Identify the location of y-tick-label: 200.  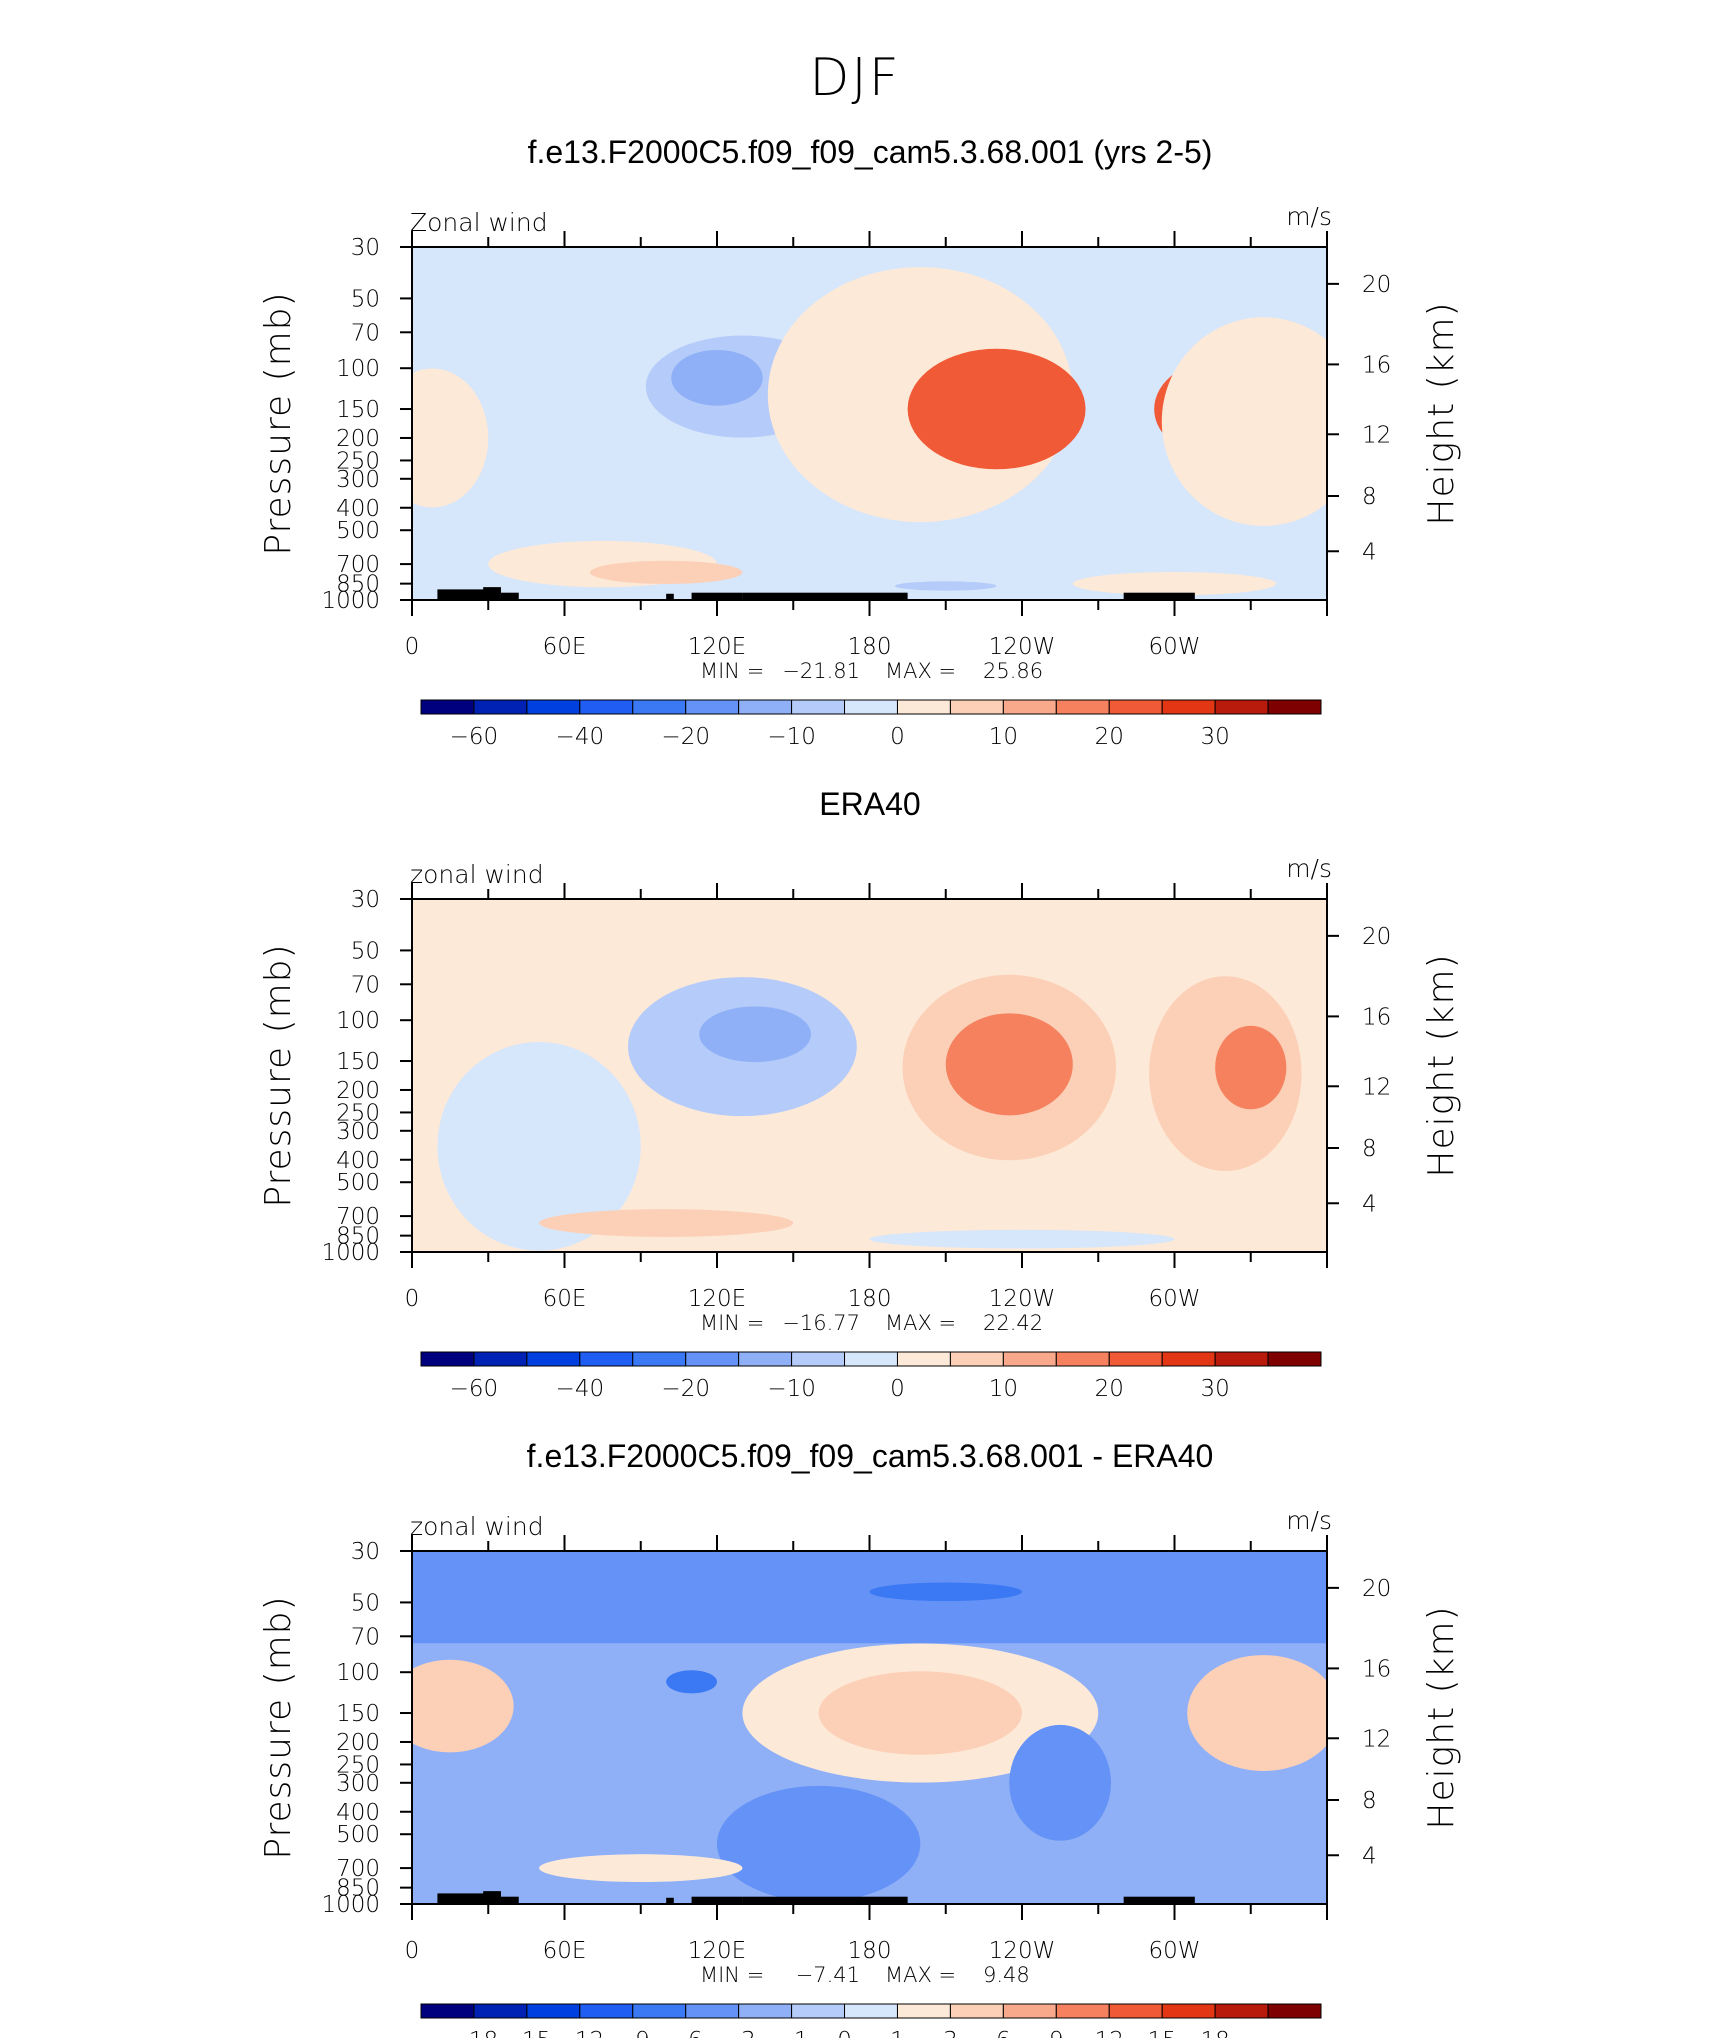
(358, 439).